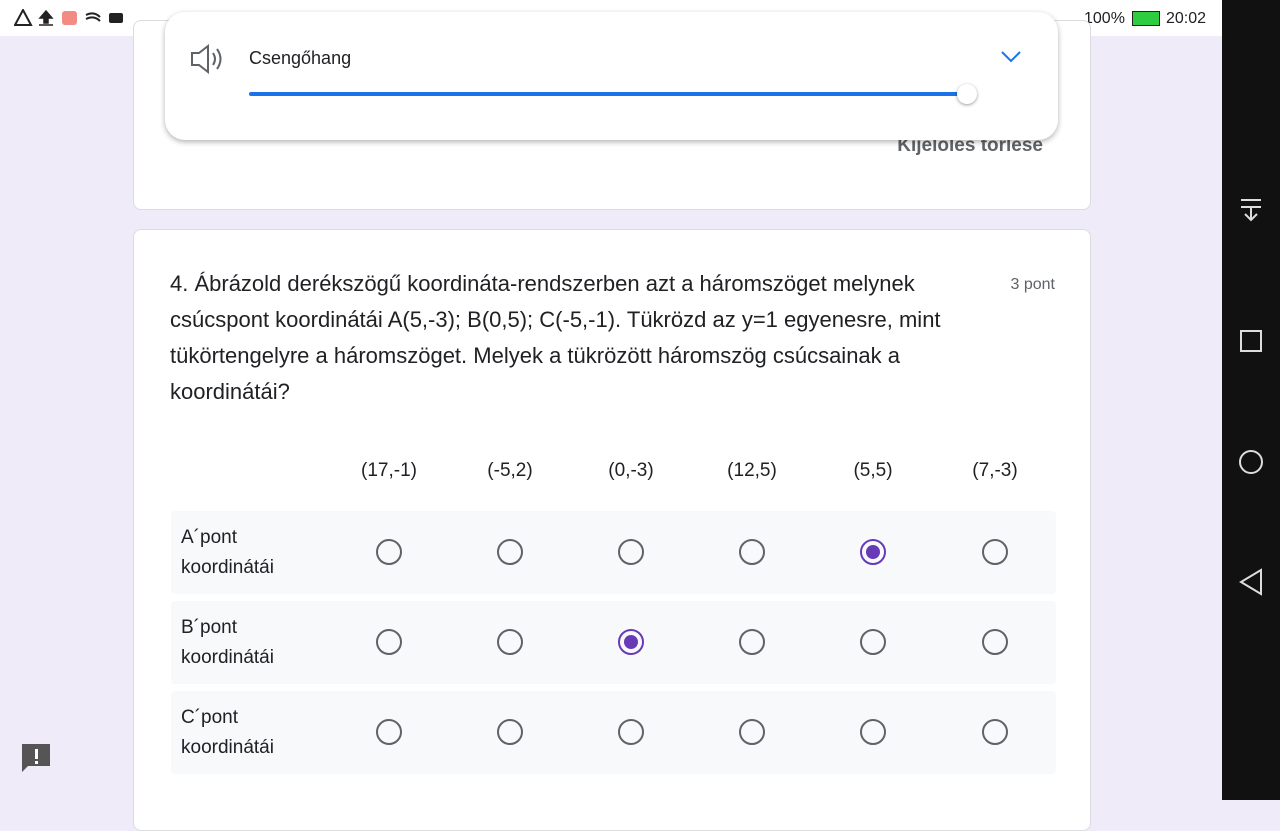 The image size is (1280, 831). Describe the element at coordinates (36, 758) in the screenshot. I see `feedback-icon` at that location.